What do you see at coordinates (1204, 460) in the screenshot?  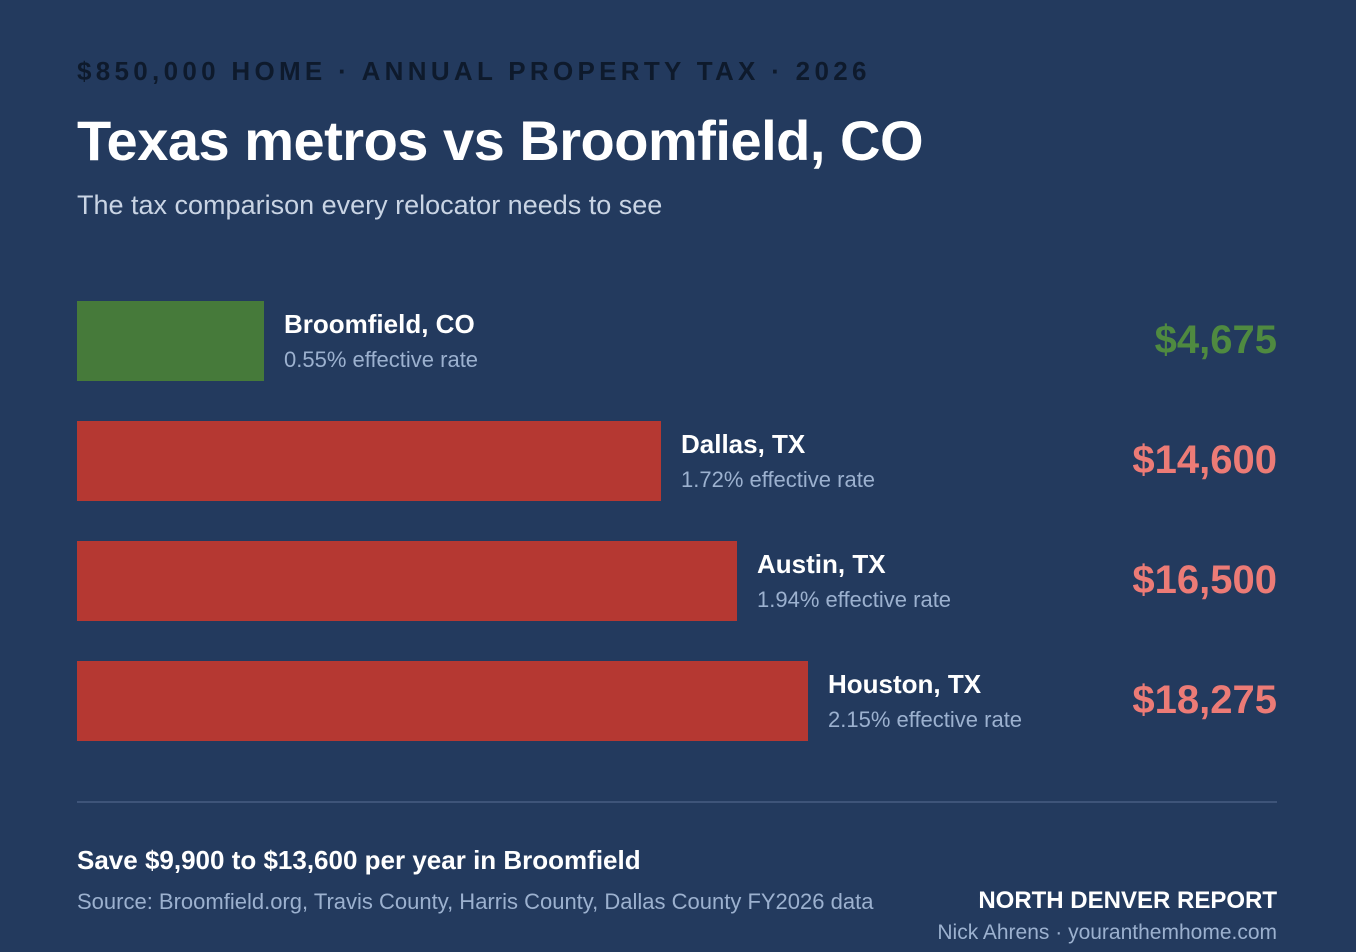 I see `bar-value-label: $14,600` at bounding box center [1204, 460].